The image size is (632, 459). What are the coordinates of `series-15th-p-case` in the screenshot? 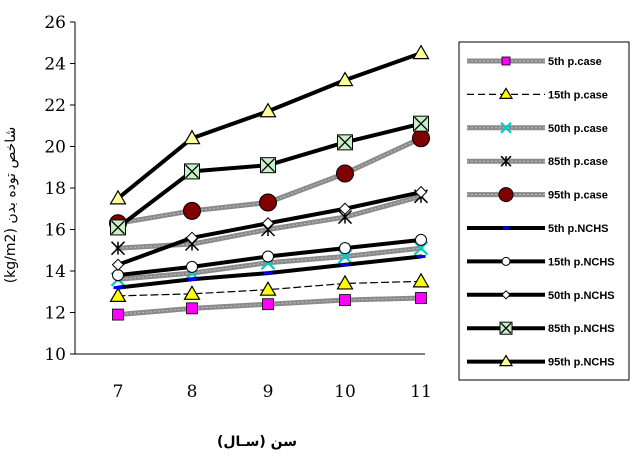 It's located at (269, 287).